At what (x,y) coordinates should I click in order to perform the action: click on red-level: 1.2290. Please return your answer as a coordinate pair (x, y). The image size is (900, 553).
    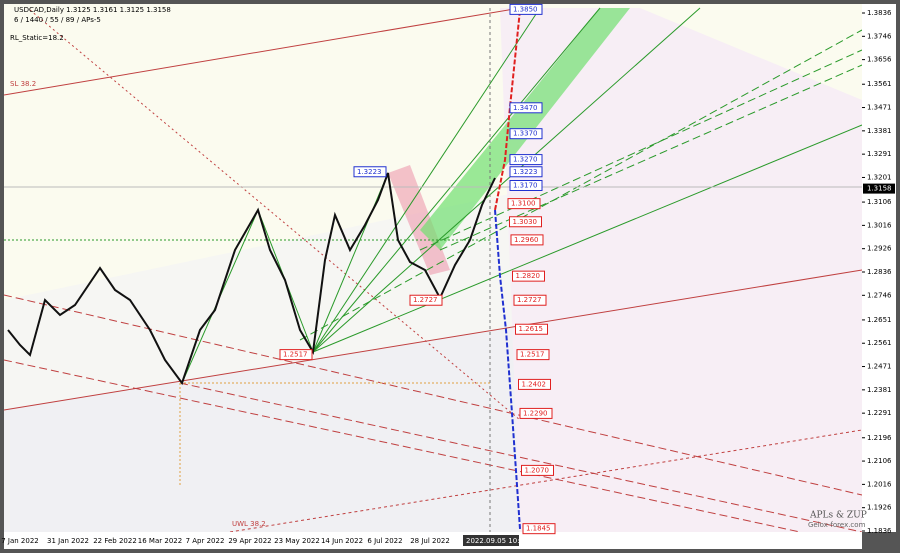
    Looking at the image, I should click on (535, 413).